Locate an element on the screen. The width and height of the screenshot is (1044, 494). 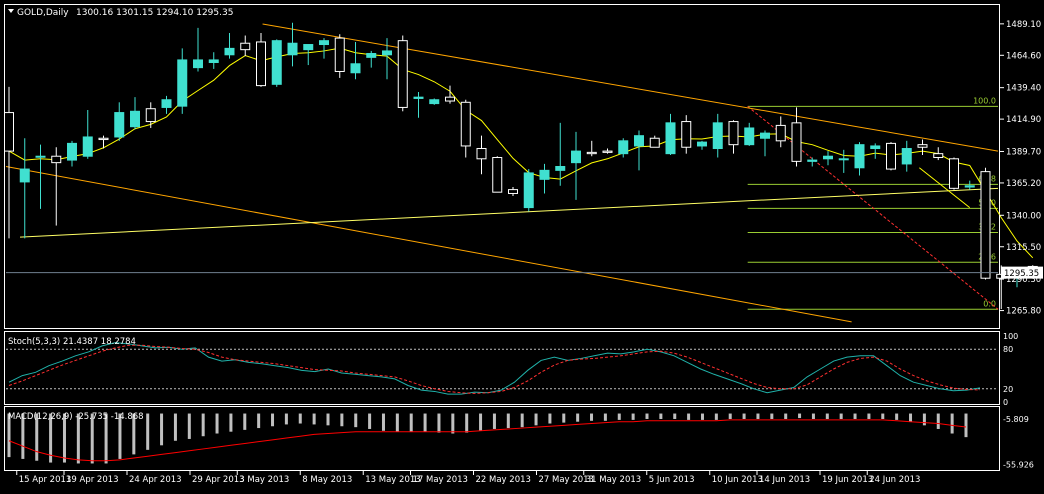
stoch-main-line is located at coordinates (494, 368).